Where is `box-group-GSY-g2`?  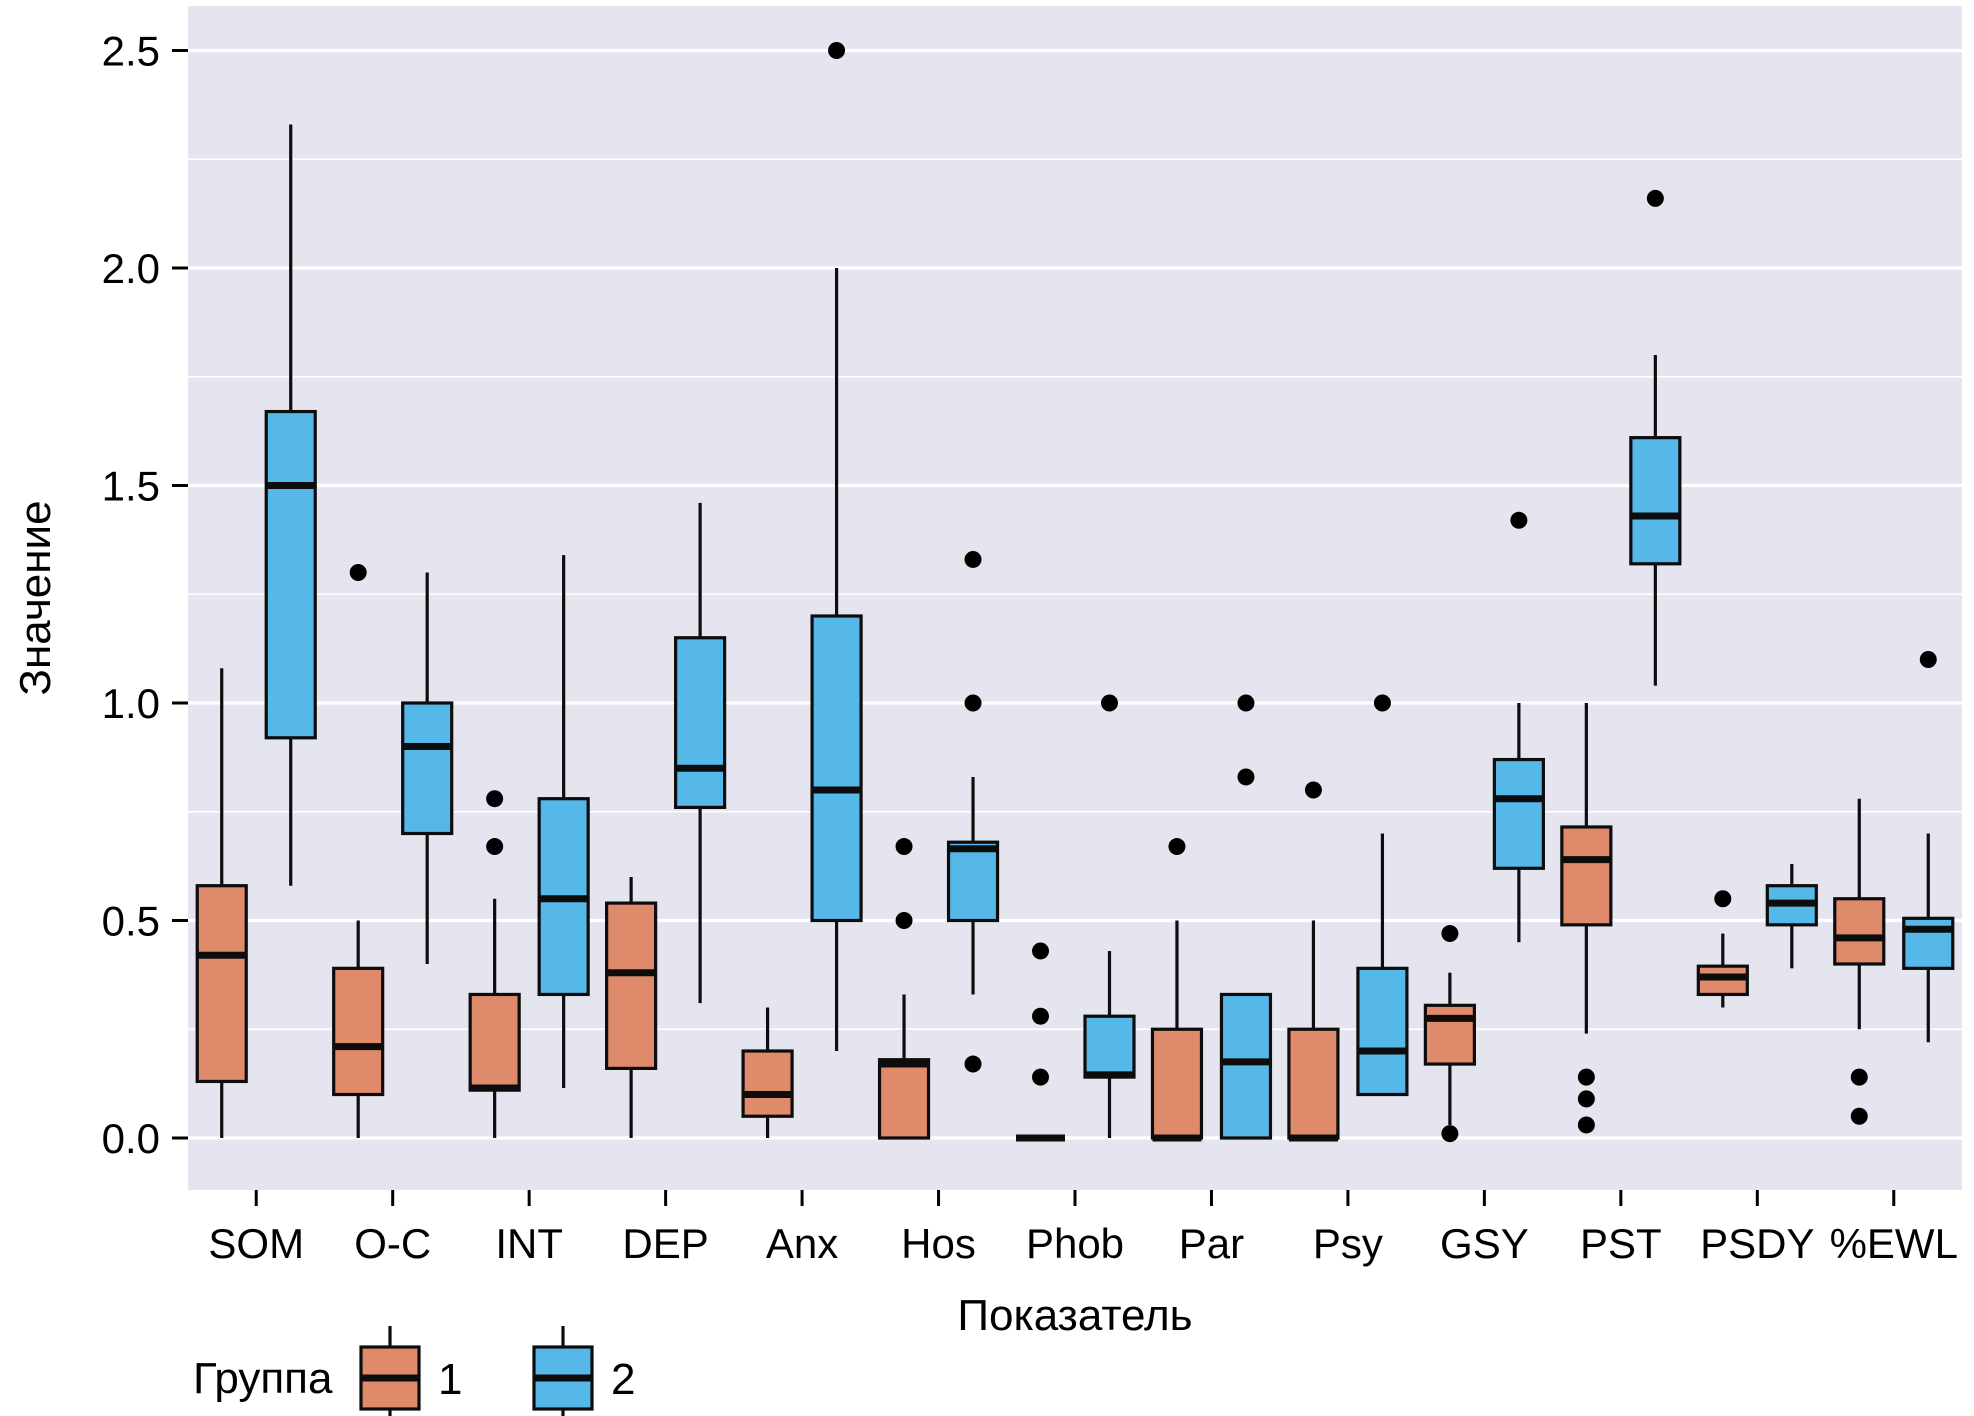 box-group-GSY-g2 is located at coordinates (1518, 727).